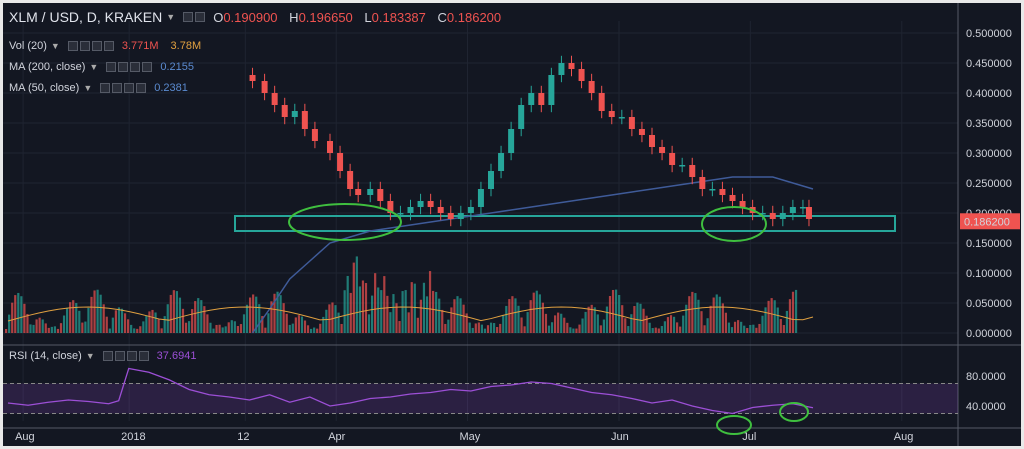 The height and width of the screenshot is (449, 1024). I want to click on y-tick-label: 0.400000, so click(989, 94).